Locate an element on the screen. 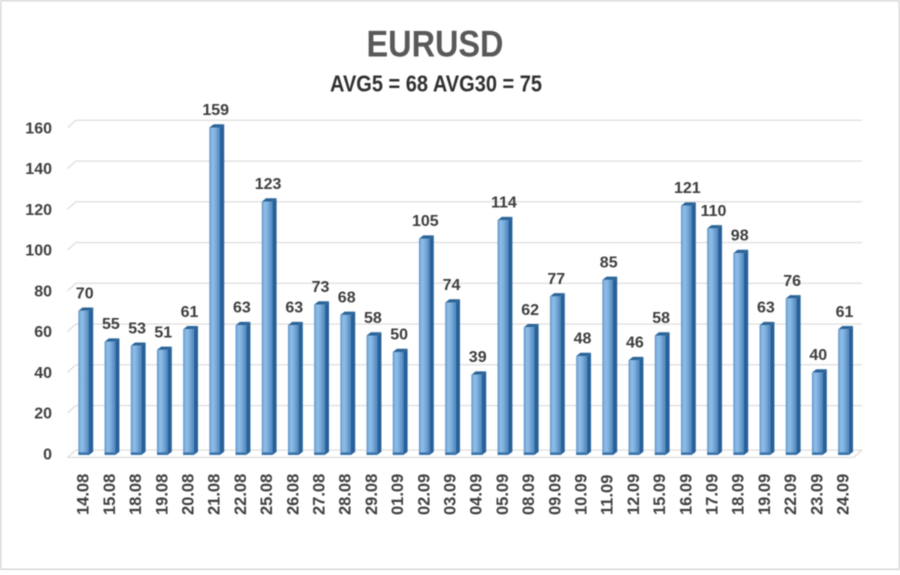 This screenshot has width=900, height=575. svg-text: 19.09 is located at coordinates (765, 494).